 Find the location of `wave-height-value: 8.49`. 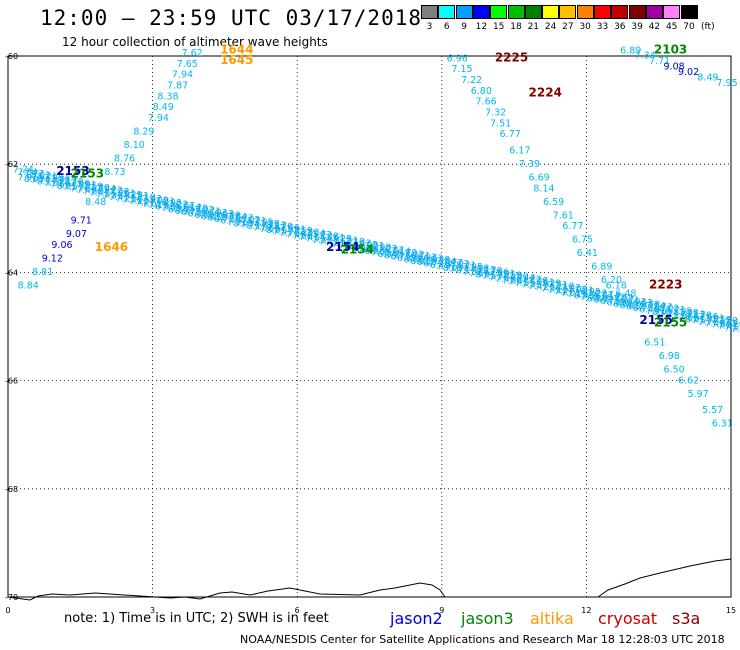

wave-height-value: 8.49 is located at coordinates (707, 77).